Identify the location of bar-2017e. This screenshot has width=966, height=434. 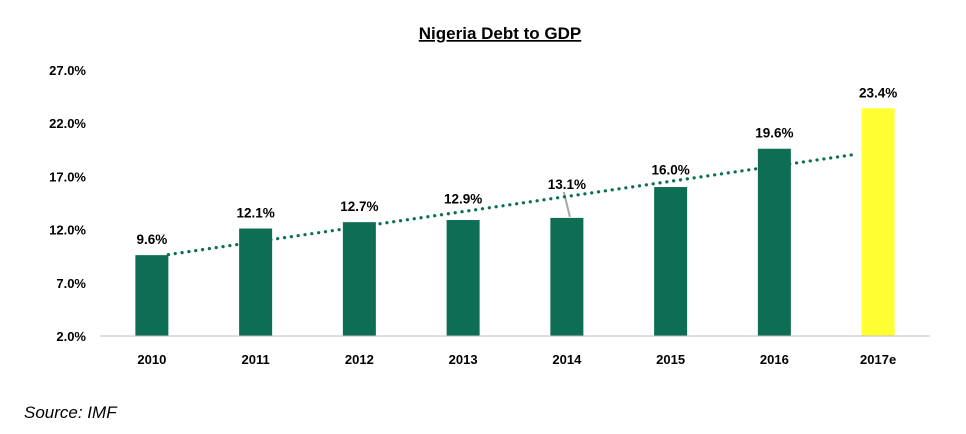
(878, 222).